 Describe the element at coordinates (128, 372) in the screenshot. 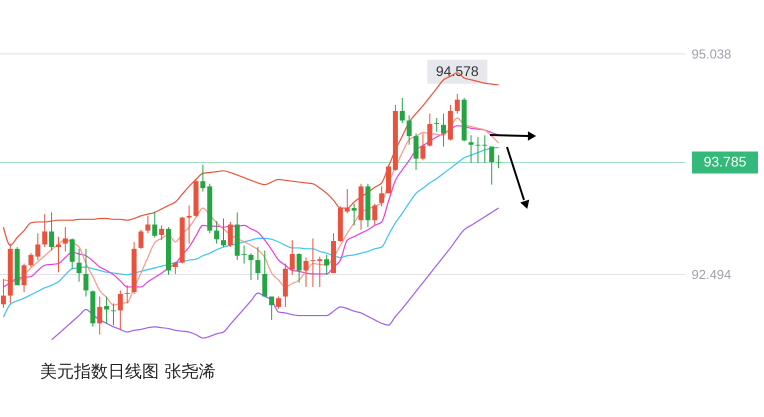

I see `annotation: 美元指数日线图 张尧浠` at that location.